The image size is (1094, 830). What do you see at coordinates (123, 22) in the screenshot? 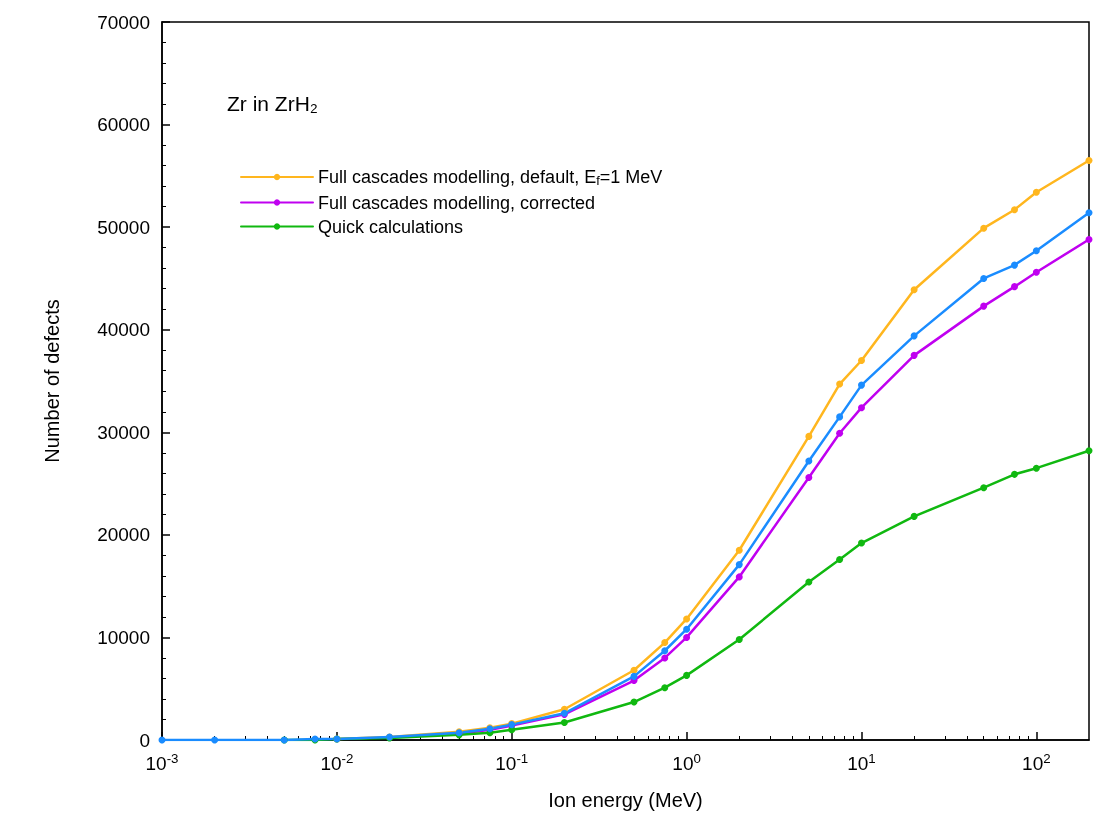
I see `y-tick-label: 70000` at bounding box center [123, 22].